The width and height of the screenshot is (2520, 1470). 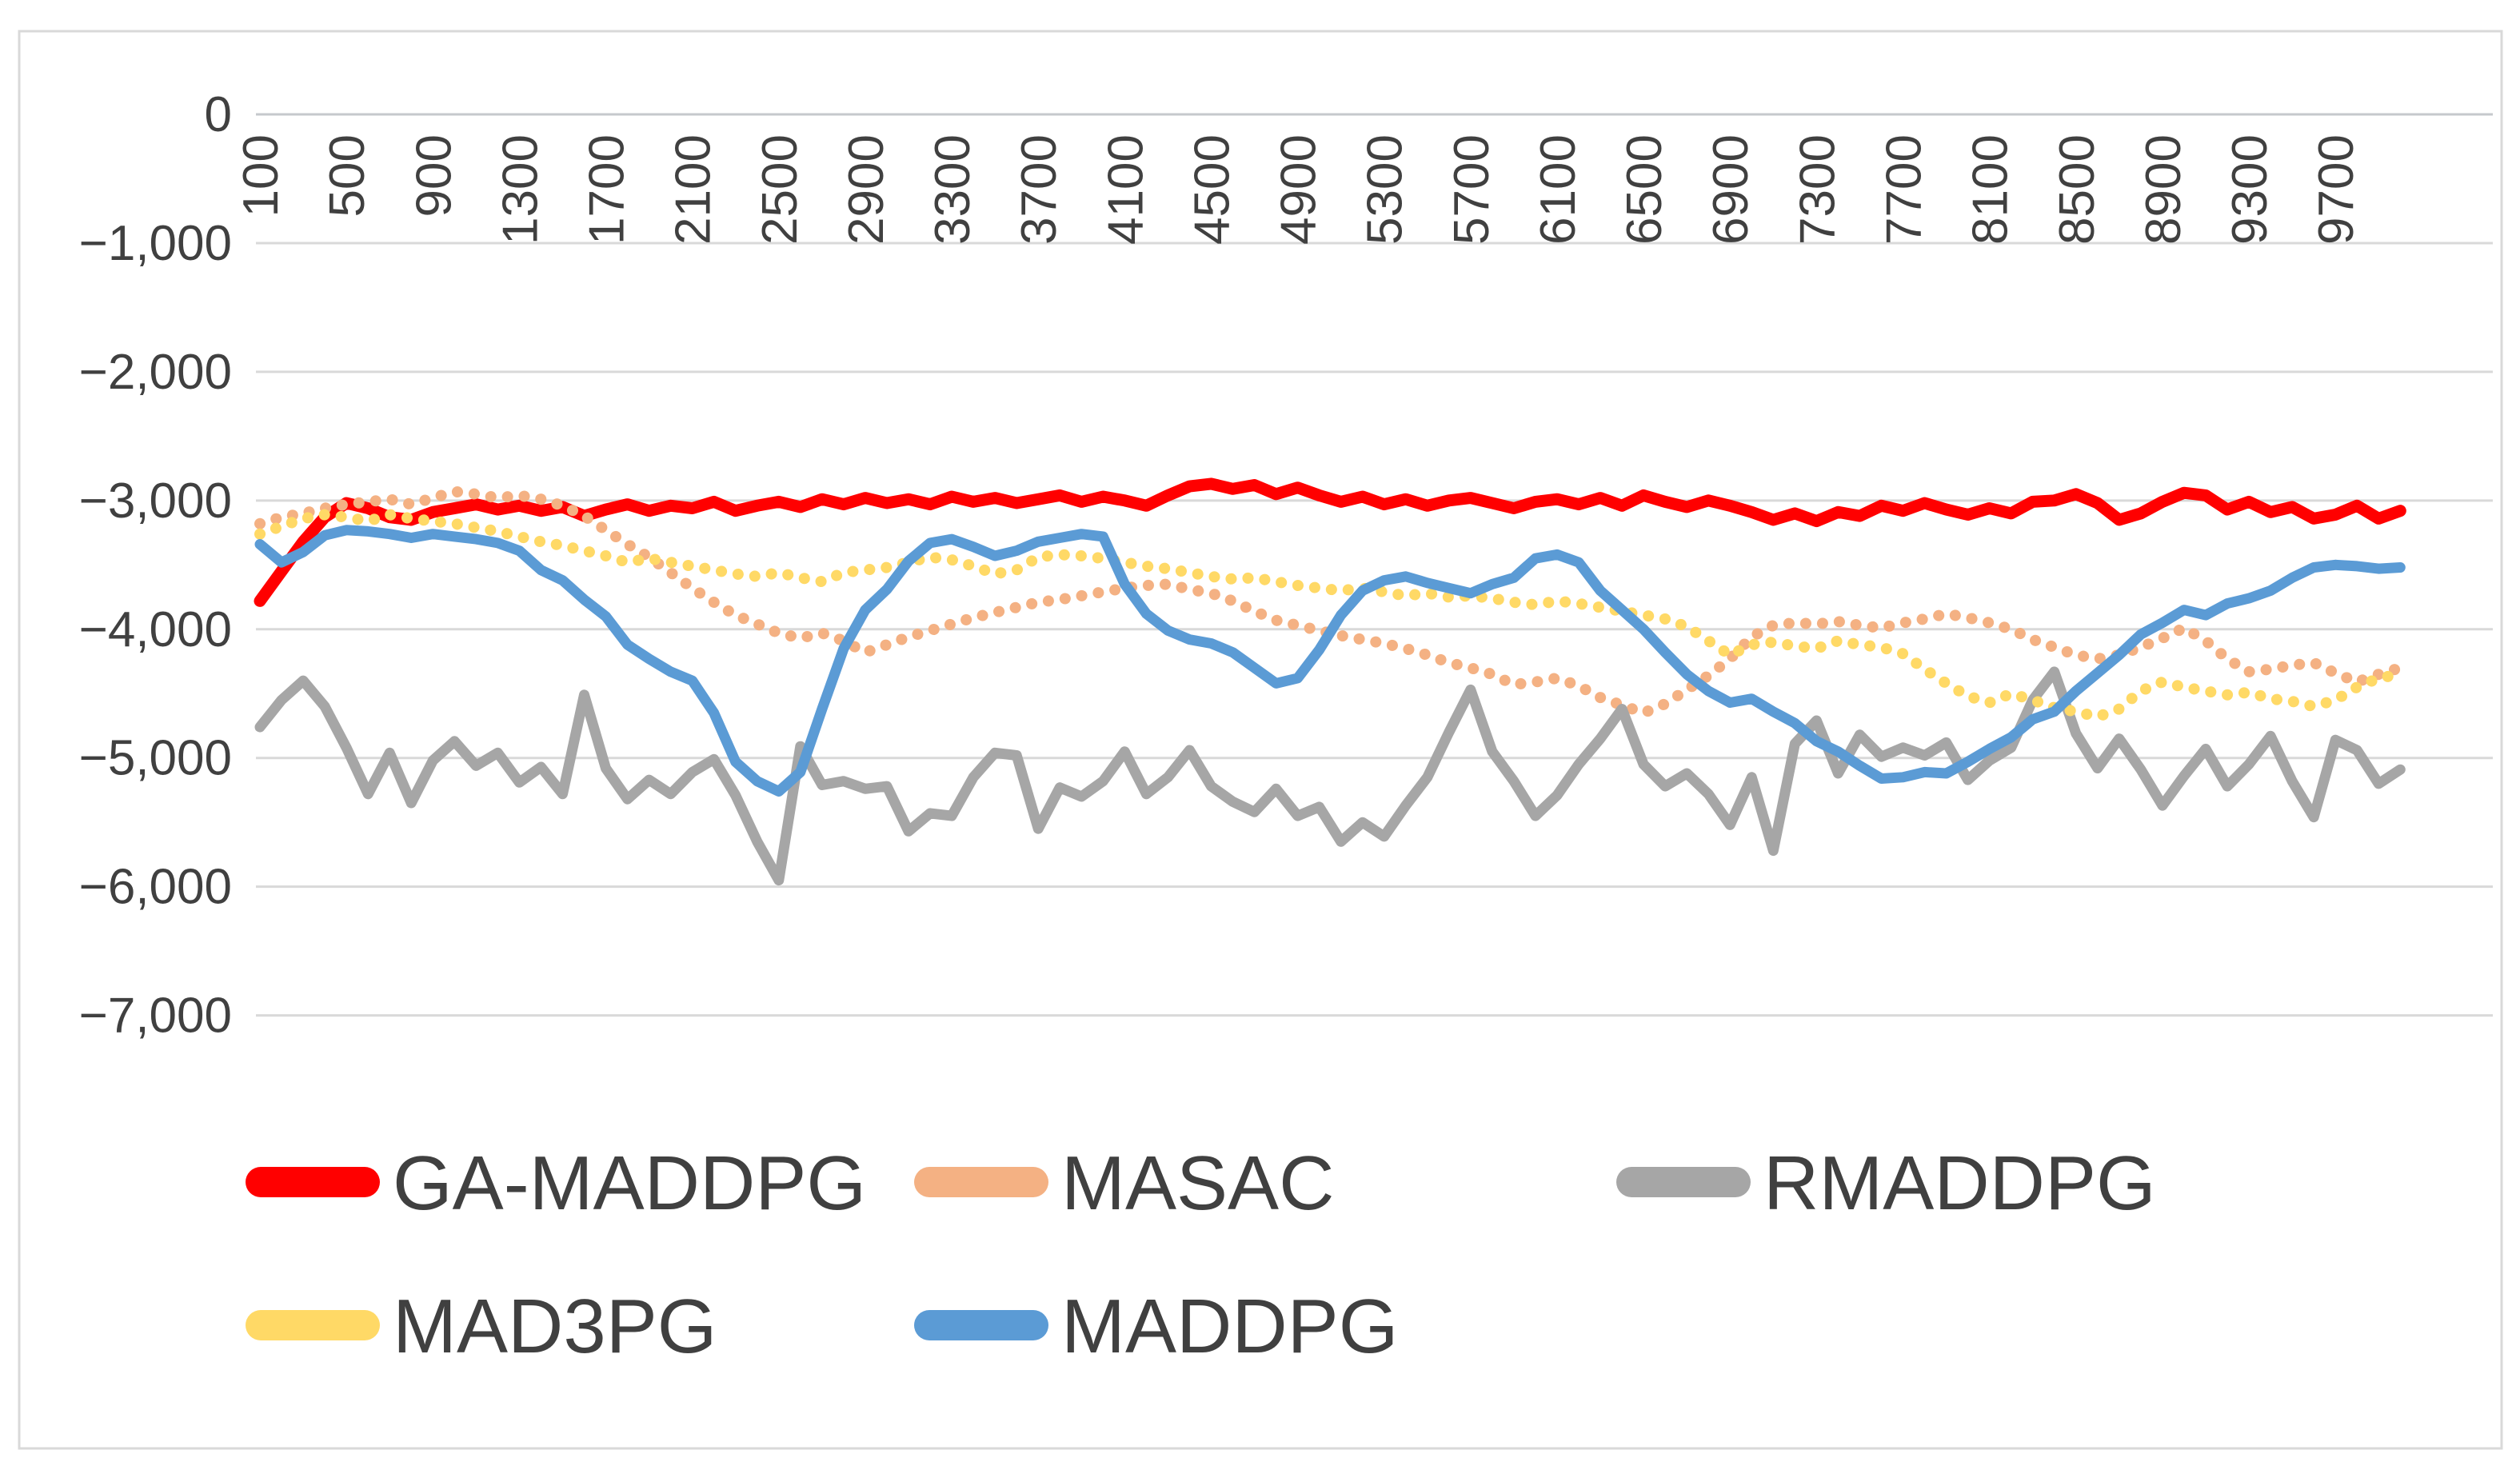 I want to click on x-tick-label: 900, so click(x=433, y=175).